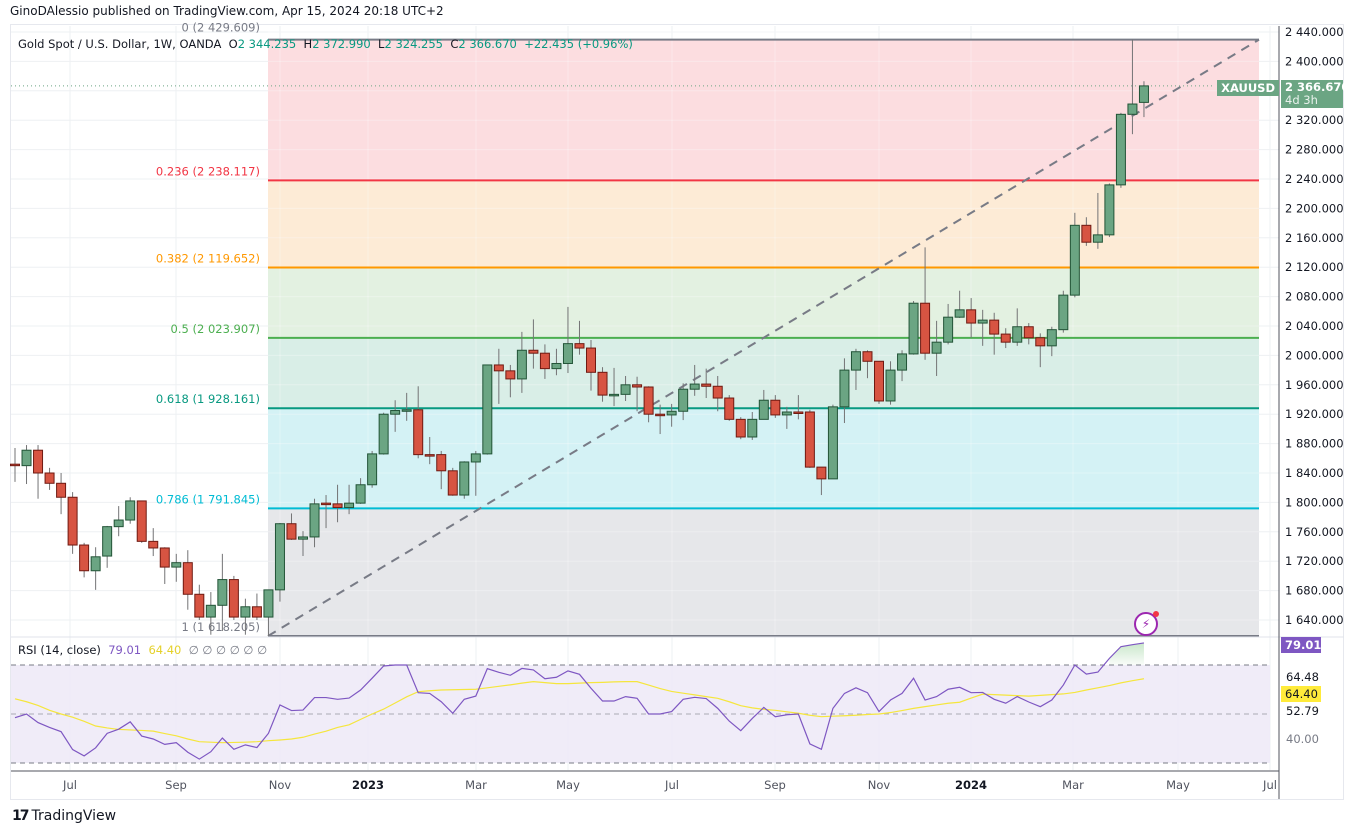 The width and height of the screenshot is (1353, 834). I want to click on time-axis-tick: 2023, so click(368, 785).